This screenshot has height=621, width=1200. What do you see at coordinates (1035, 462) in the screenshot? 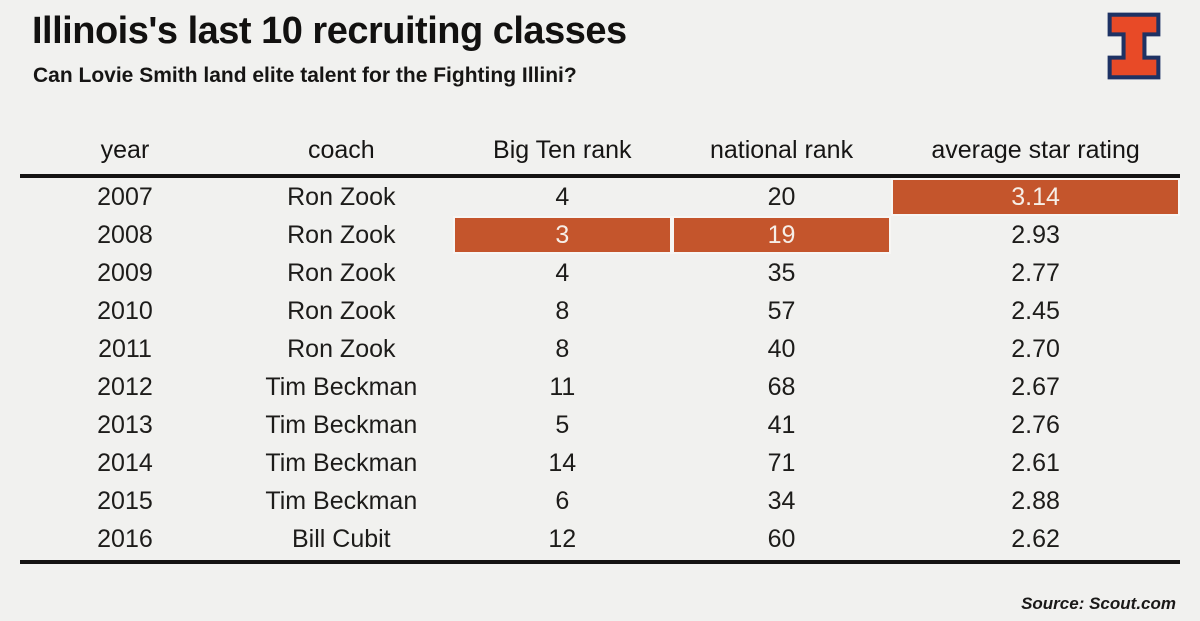
I see `cell-avg-star-rating: 2.61` at bounding box center [1035, 462].